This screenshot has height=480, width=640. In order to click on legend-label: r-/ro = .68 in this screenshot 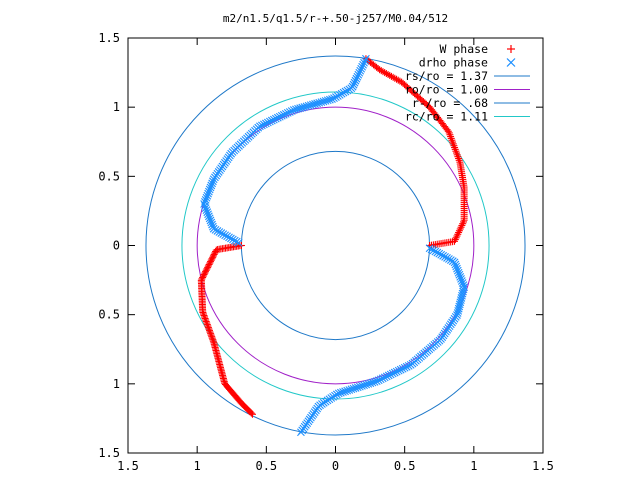, I will do `click(450, 103)`.